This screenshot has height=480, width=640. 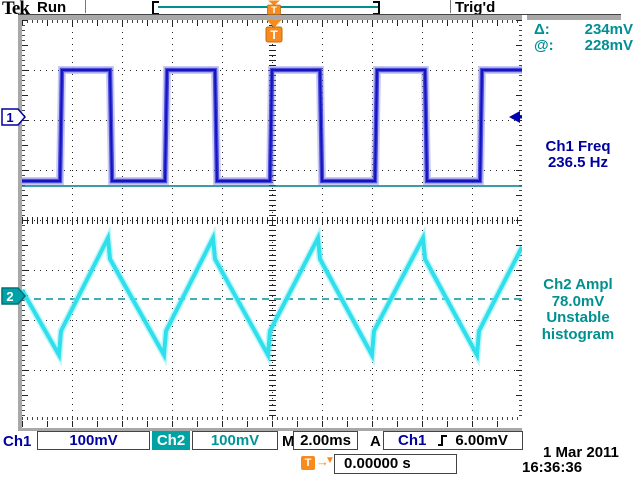 I want to click on ch1-label: Ch1, so click(x=17, y=441).